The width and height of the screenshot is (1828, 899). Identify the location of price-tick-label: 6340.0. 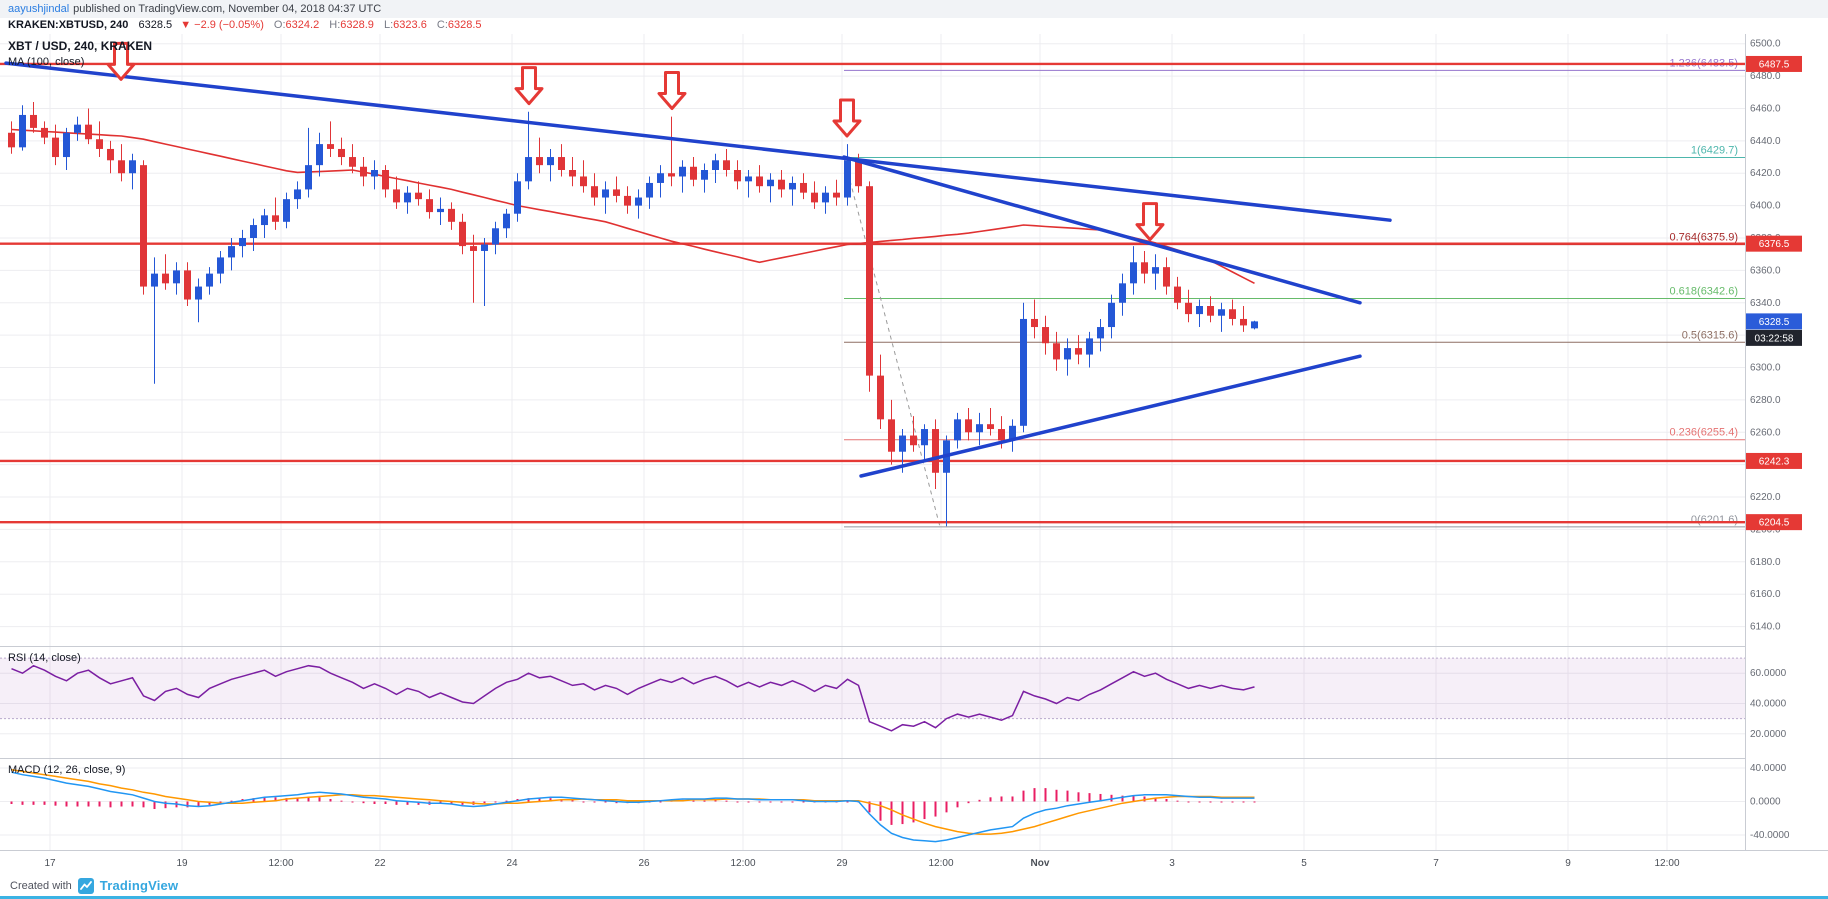
(1765, 303).